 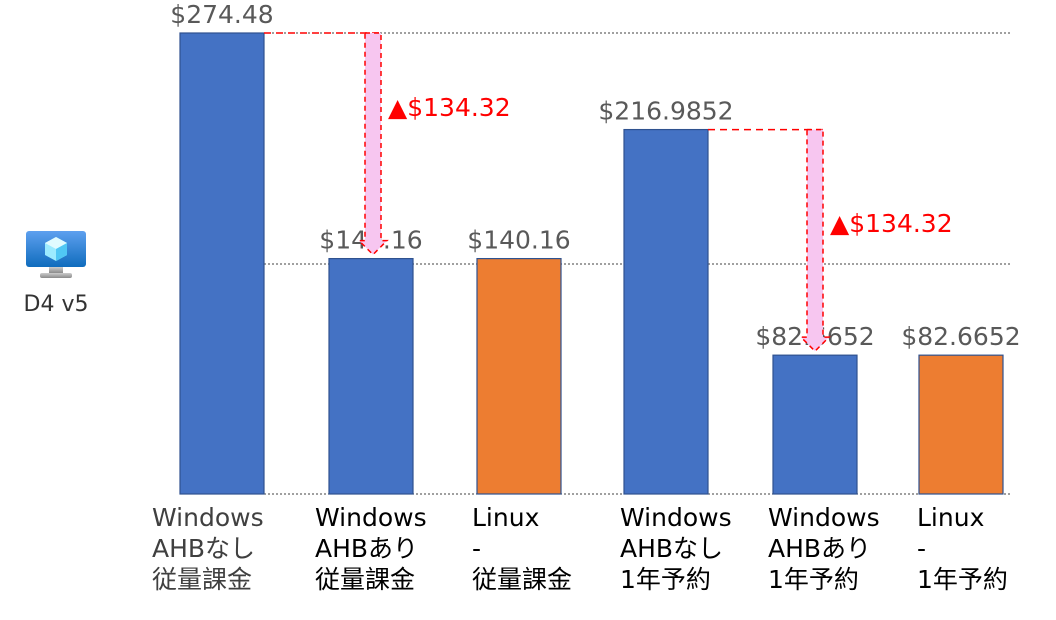 I want to click on category-label-0: Windows AHBなし従量課金, so click(x=208, y=548).